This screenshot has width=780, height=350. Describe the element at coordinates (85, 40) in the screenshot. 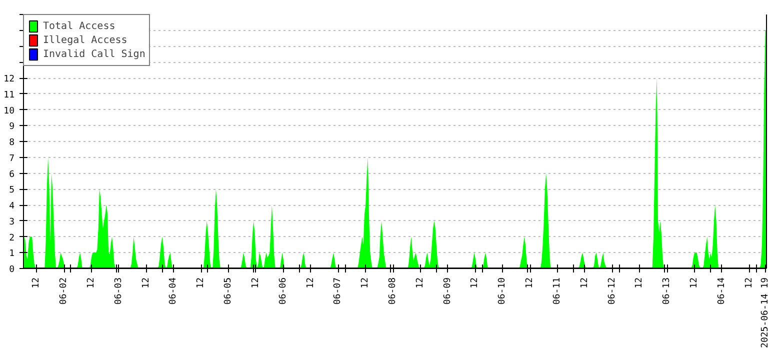

I see `legend-label: Illegal Access` at that location.